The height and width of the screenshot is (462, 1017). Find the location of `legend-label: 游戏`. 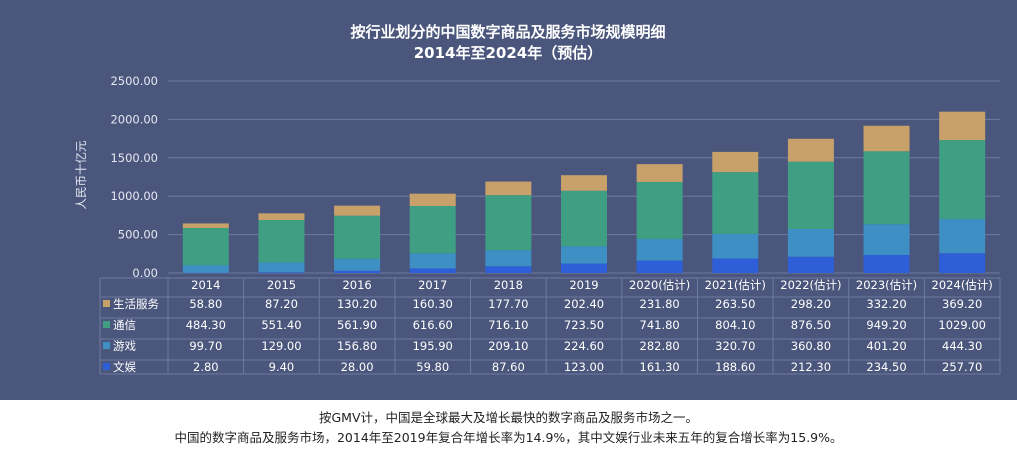

legend-label: 游戏 is located at coordinates (124, 346).